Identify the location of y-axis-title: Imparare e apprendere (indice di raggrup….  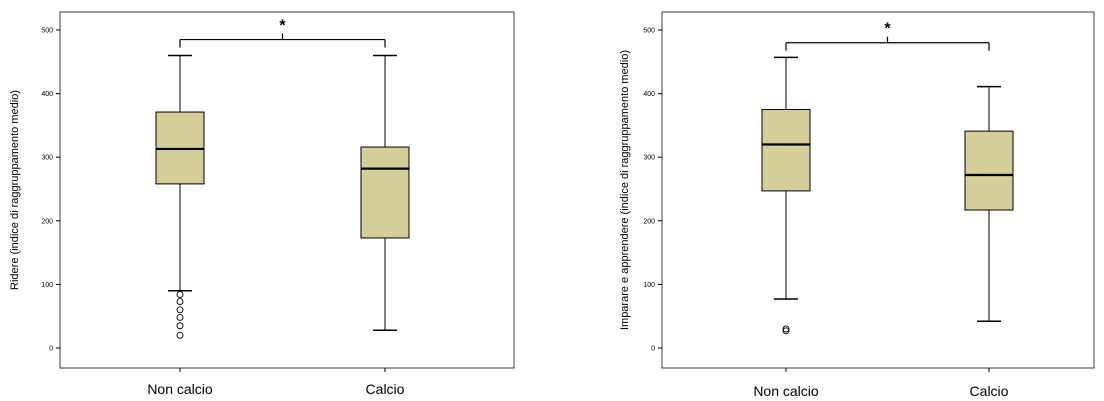
(625, 190).